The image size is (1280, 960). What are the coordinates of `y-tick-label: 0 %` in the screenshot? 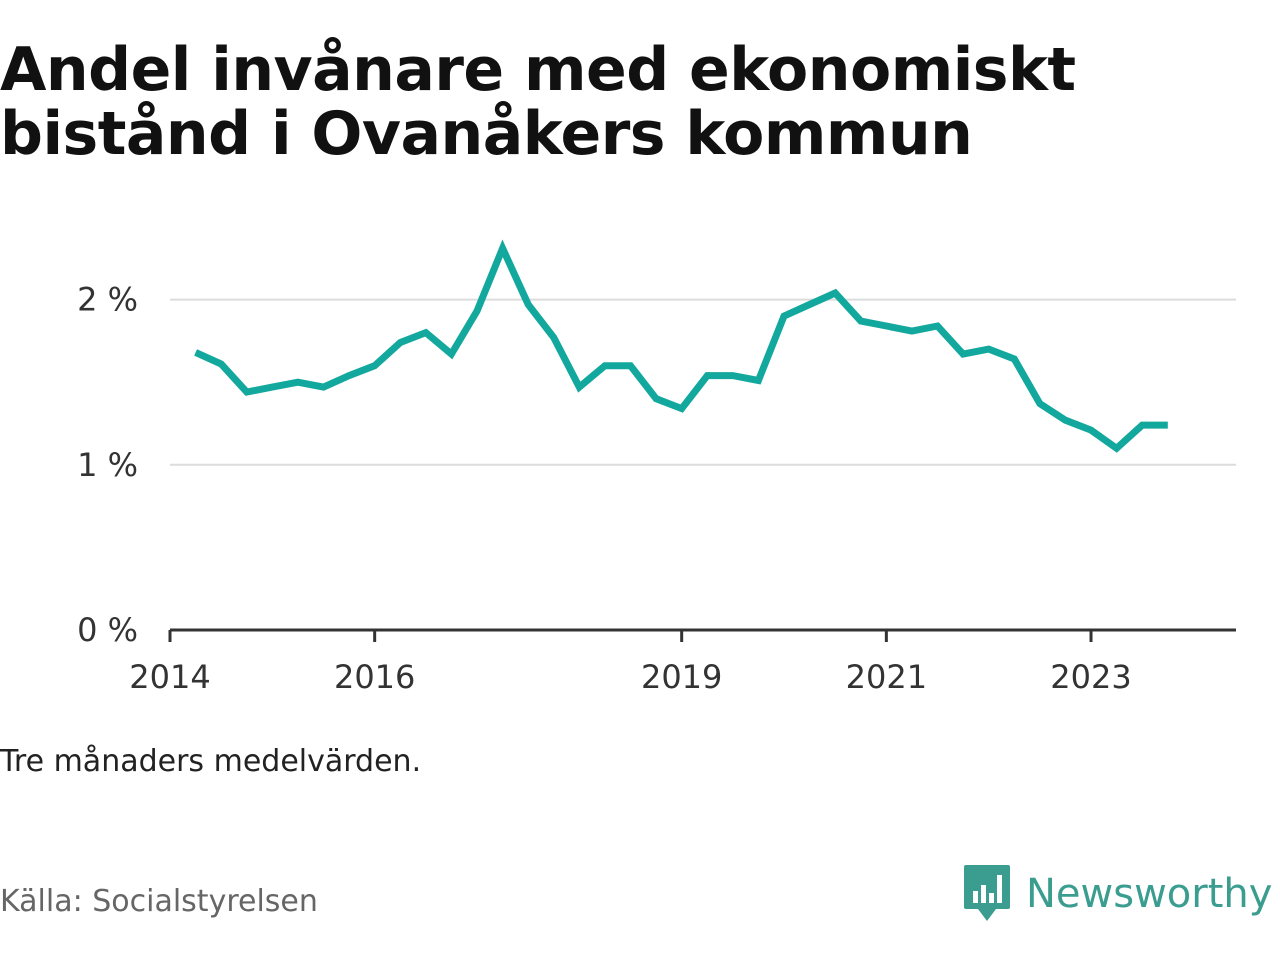 It's located at (107, 630).